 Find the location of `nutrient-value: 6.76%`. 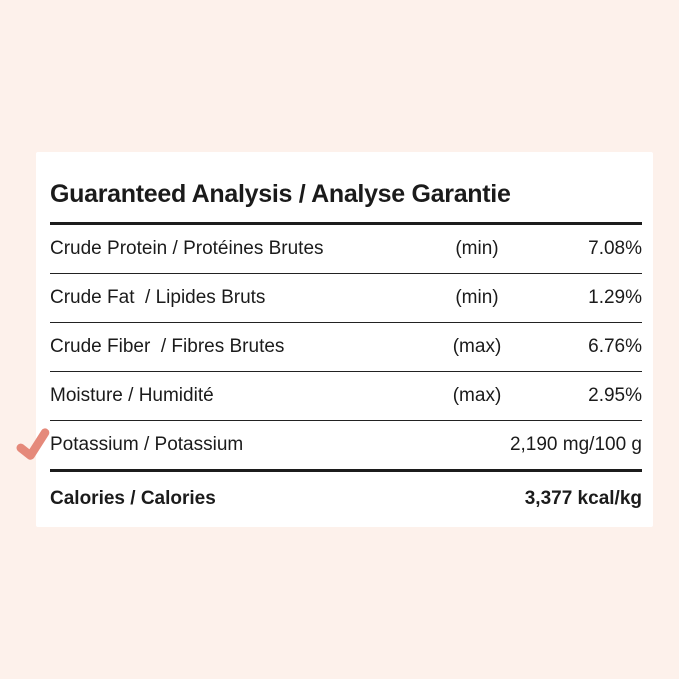

nutrient-value: 6.76% is located at coordinates (615, 346).